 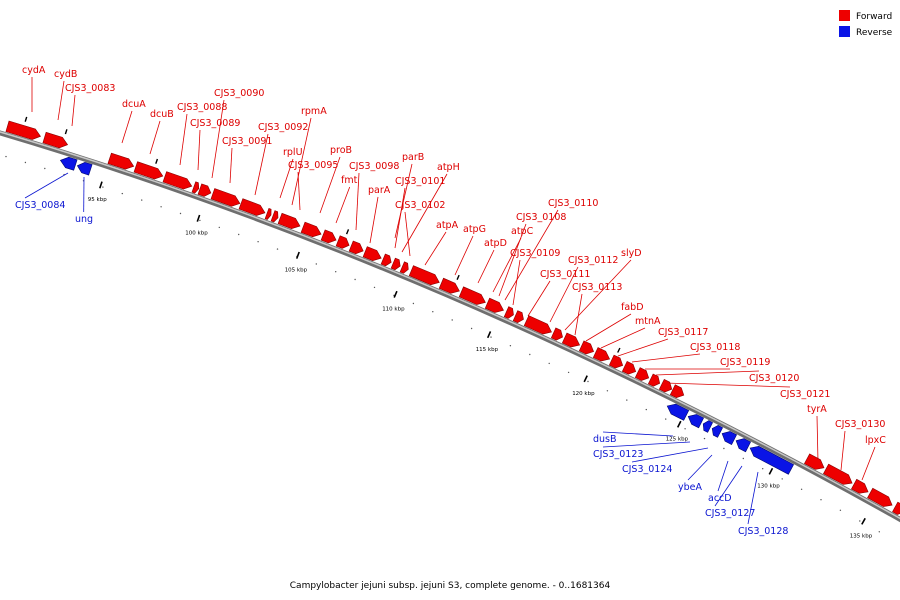 What do you see at coordinates (330, 185) in the screenshot?
I see `leader-line-prob` at bounding box center [330, 185].